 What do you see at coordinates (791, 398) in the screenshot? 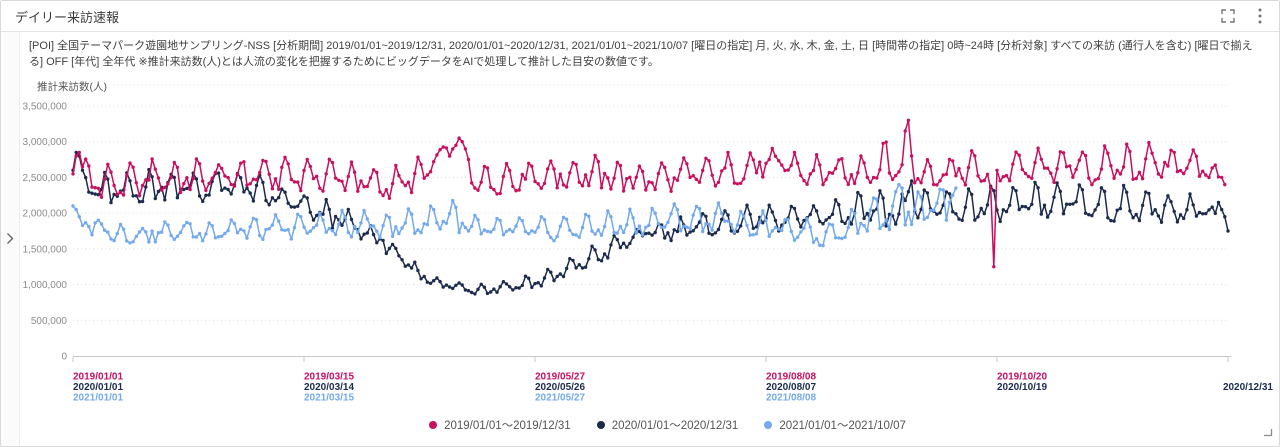
I see `x-tick-label: 2021/08/08` at bounding box center [791, 398].